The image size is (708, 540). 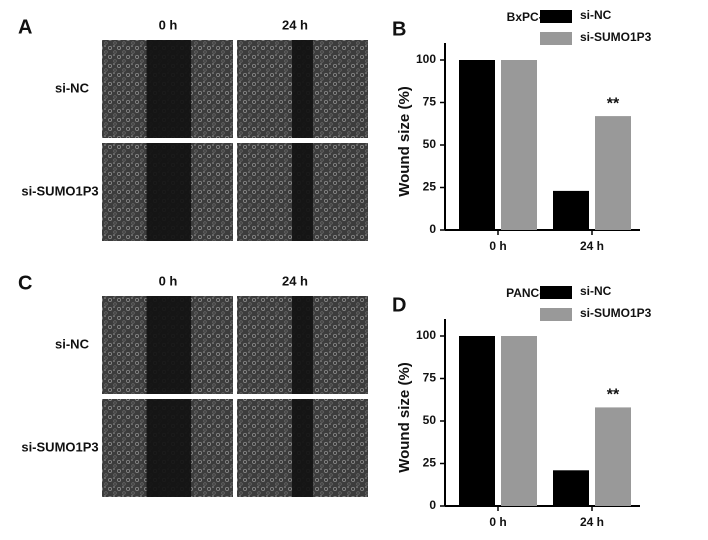 I want to click on panel-label: A, so click(x=25, y=27).